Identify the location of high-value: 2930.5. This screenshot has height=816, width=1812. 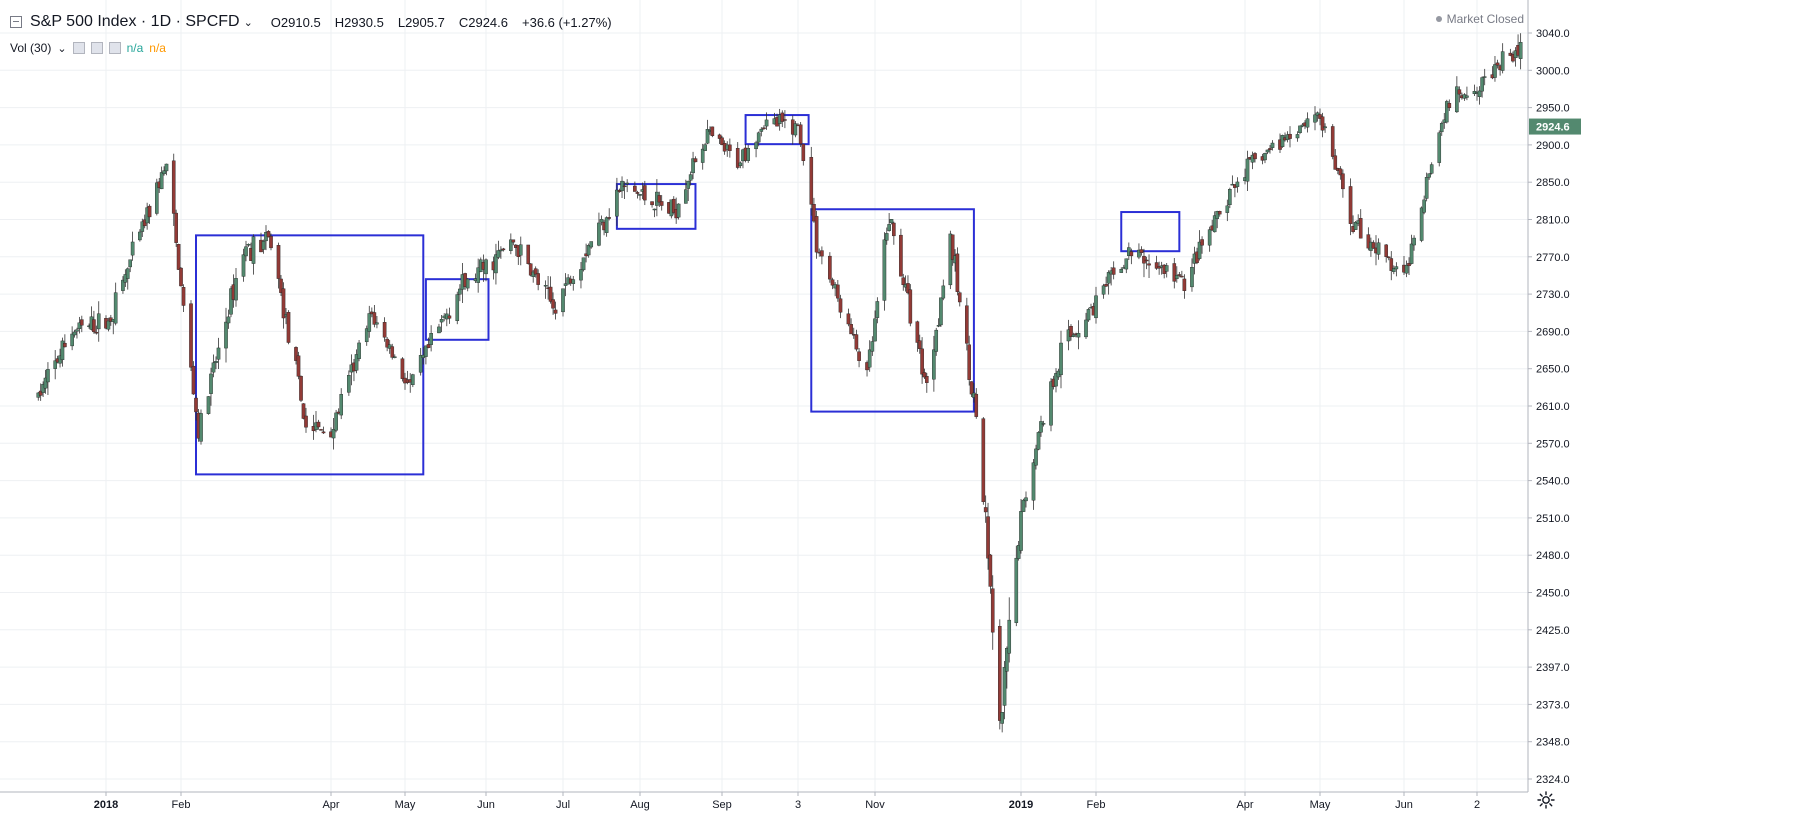
(364, 22).